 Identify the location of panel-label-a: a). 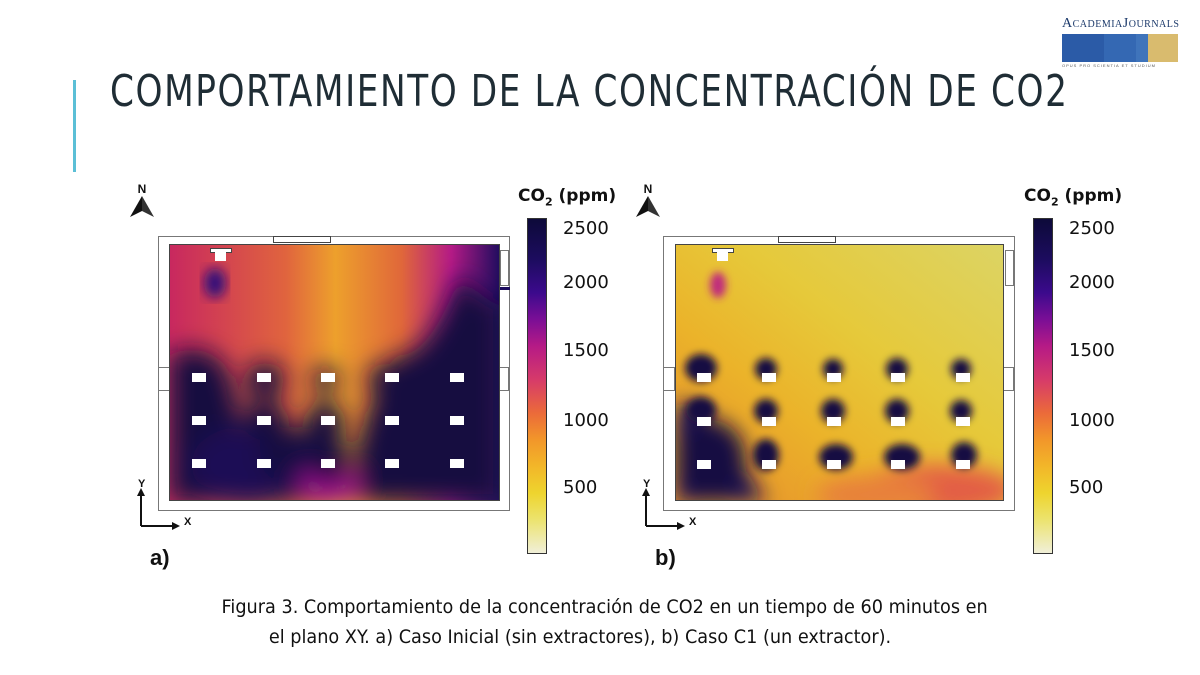
(160, 557).